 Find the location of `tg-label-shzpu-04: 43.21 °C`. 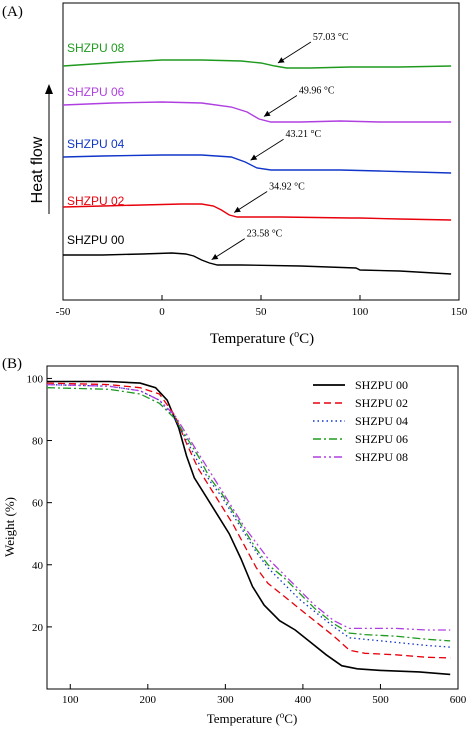

tg-label-shzpu-04: 43.21 °C is located at coordinates (304, 134).